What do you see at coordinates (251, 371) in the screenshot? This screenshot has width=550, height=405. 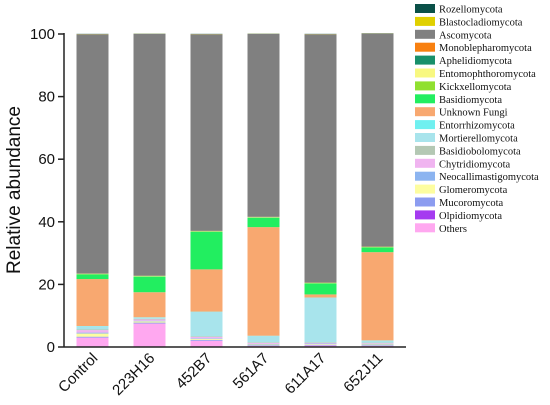 I see `x-tick-label: 561A7` at bounding box center [251, 371].